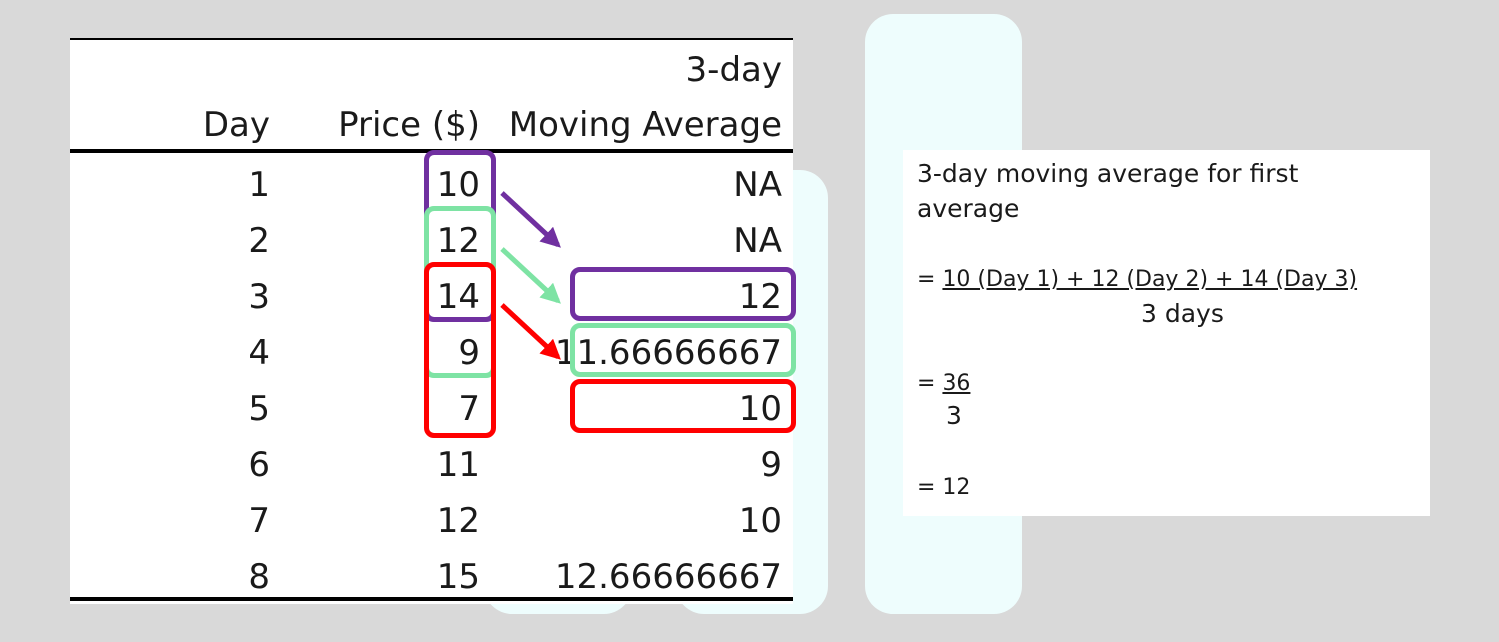  What do you see at coordinates (760, 297) in the screenshot?
I see `moving-average-cell: 12` at bounding box center [760, 297].